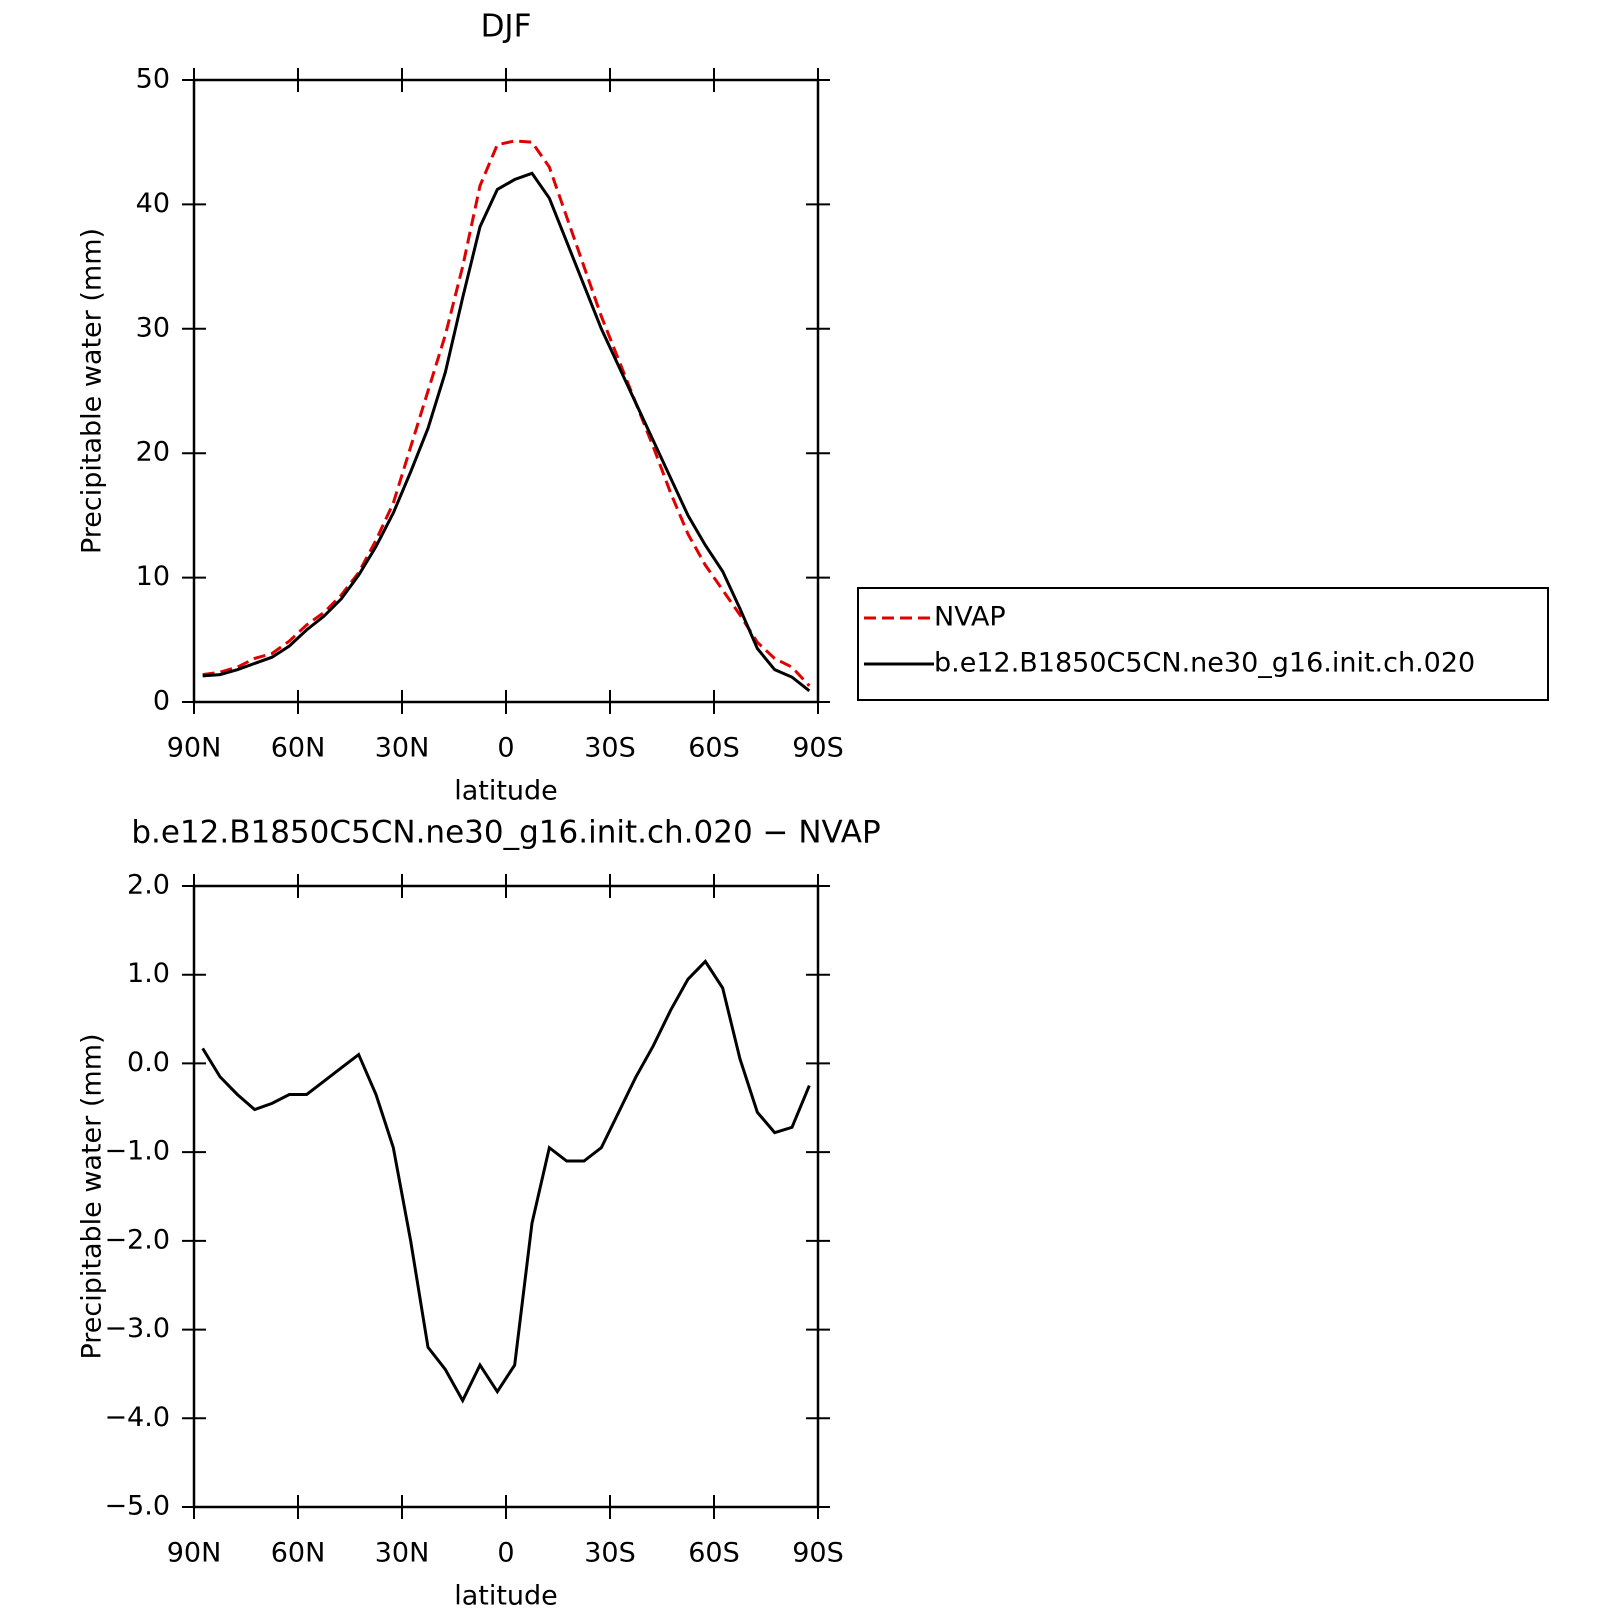  Describe the element at coordinates (153, 203) in the screenshot. I see `y-tick-label: 40` at that location.